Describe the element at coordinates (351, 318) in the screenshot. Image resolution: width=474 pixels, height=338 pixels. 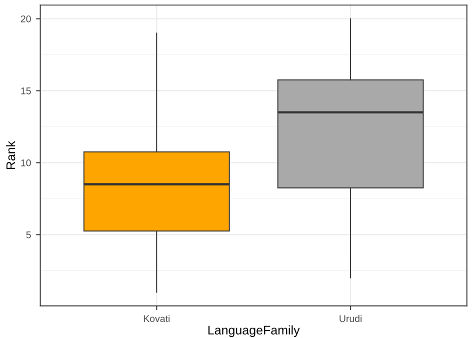
I see `x-tick-label: Urudi` at that location.